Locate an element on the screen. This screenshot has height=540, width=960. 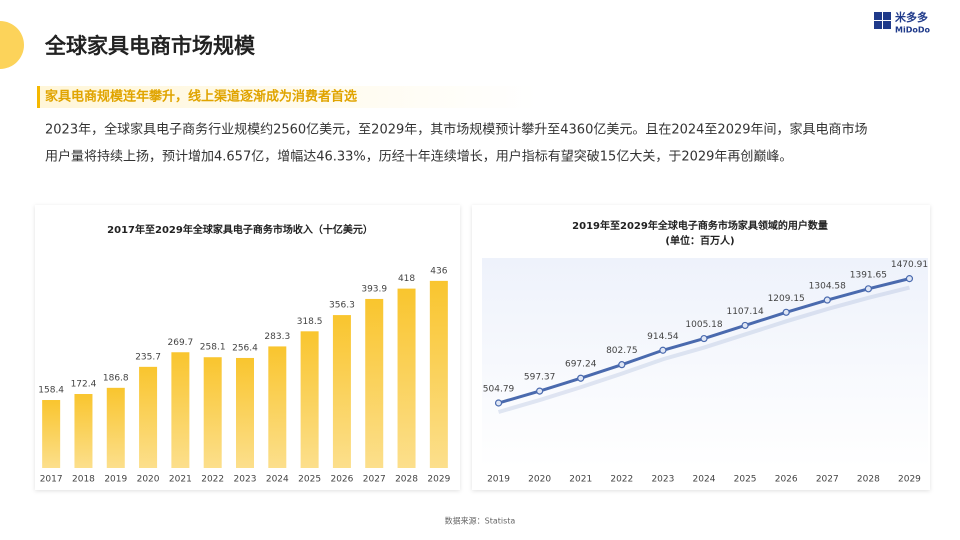
value-label: 283.3 is located at coordinates (277, 337).